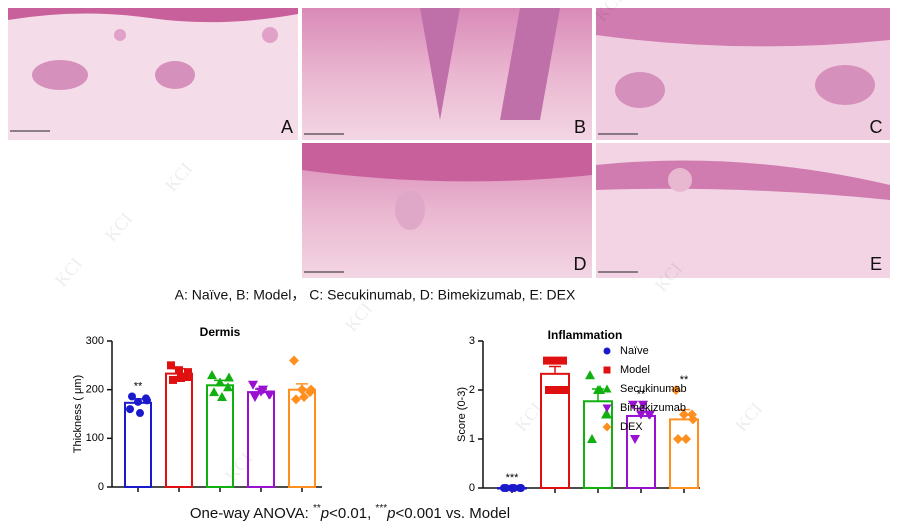 Image resolution: width=900 pixels, height=530 pixels. I want to click on legend-label: Secukinumab, so click(653, 389).